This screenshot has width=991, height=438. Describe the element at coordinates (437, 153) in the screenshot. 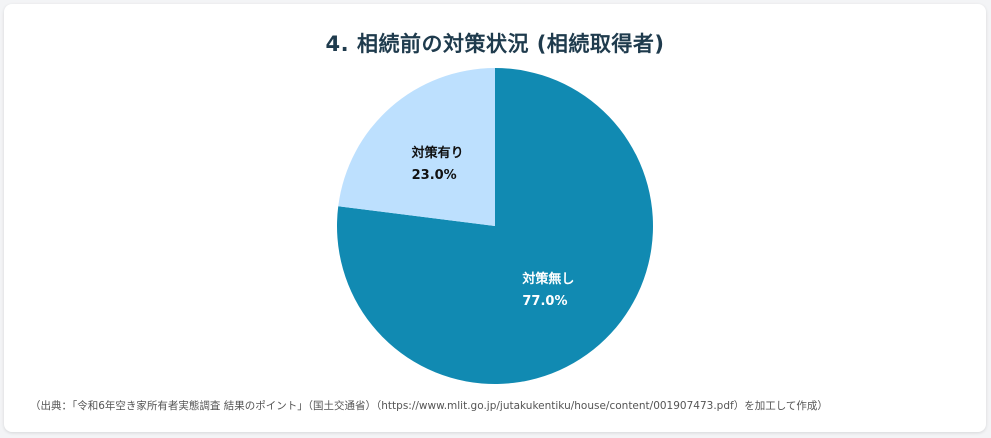

I see `slice-label-2: 対策有り` at that location.